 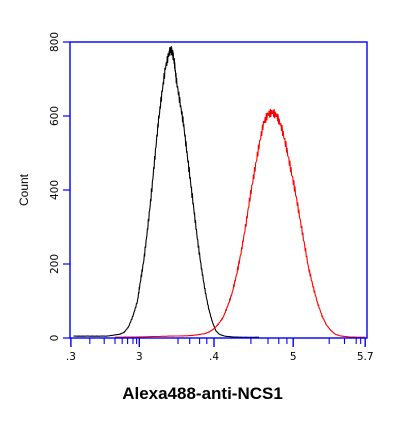 I want to click on x-tick-label: .3, so click(x=71, y=357).